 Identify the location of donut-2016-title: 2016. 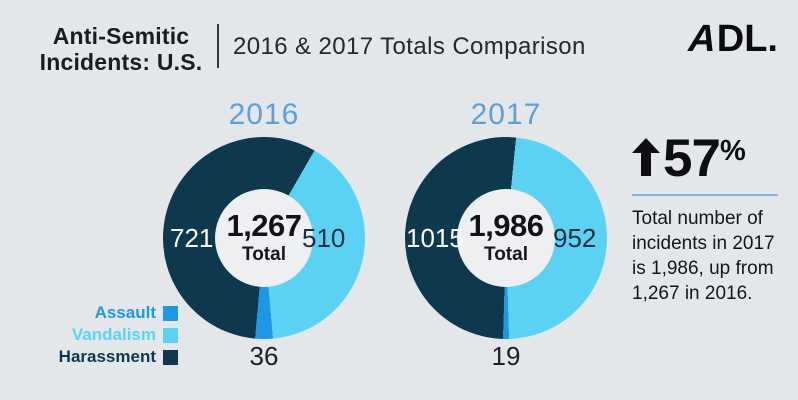
(264, 114).